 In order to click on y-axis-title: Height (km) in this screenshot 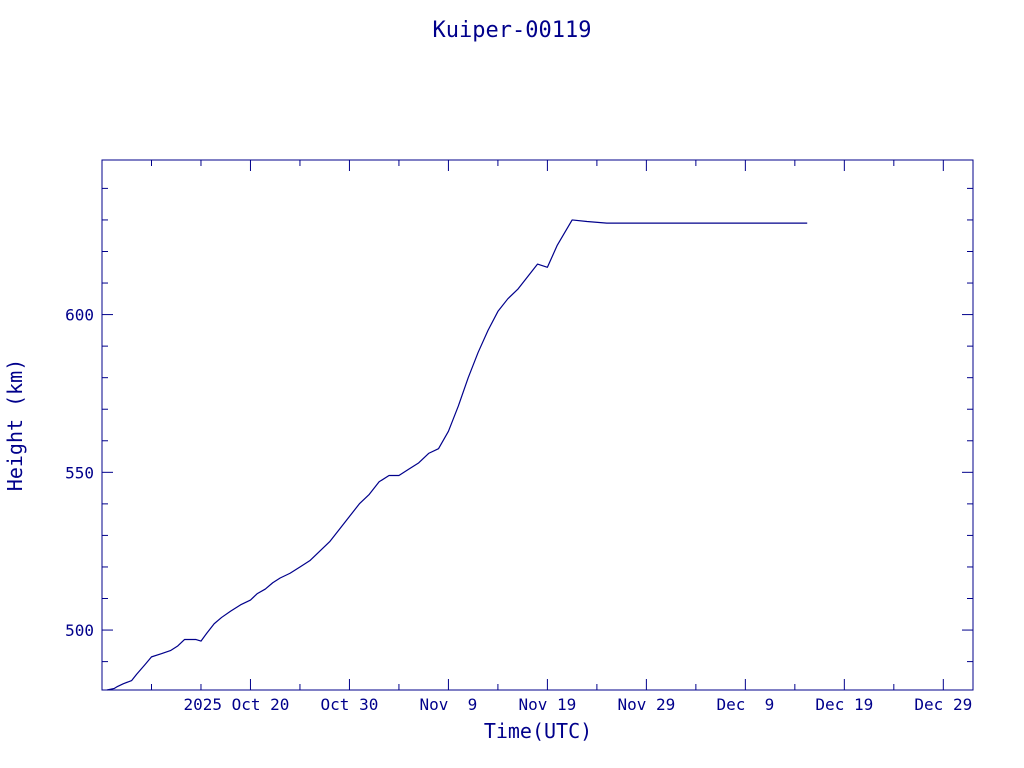, I will do `click(15, 425)`.